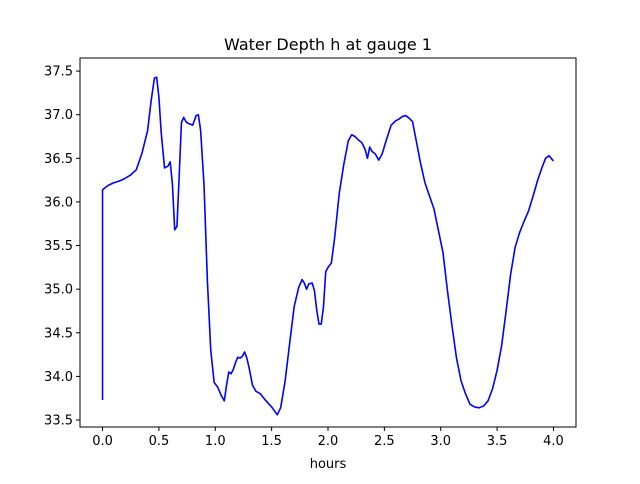 The width and height of the screenshot is (640, 484). Describe the element at coordinates (58, 290) in the screenshot. I see `y-tick-label: 35.0` at that location.